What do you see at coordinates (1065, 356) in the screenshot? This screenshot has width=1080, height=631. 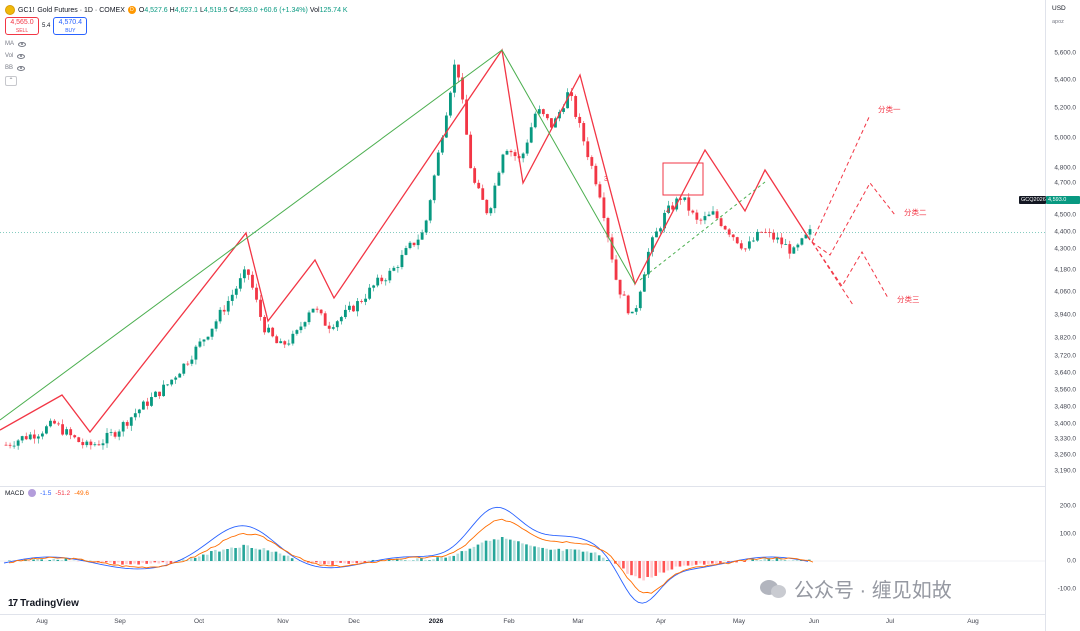 I see `price-tick: 3,720.0` at bounding box center [1065, 356].